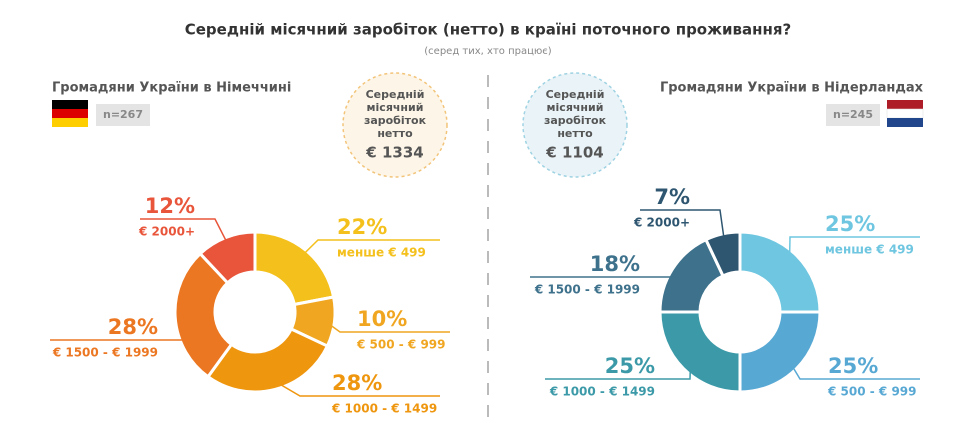 The image size is (955, 441). I want to click on value-label: 22%, so click(362, 227).